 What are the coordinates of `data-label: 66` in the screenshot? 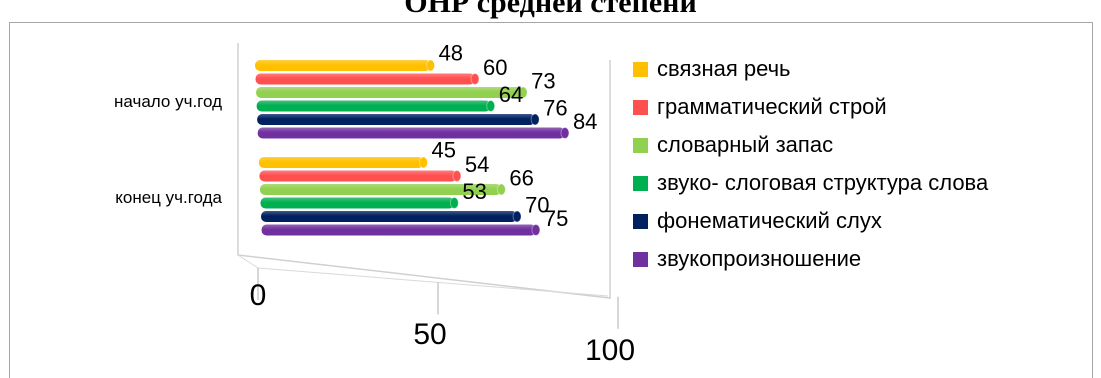 It's located at (521, 178).